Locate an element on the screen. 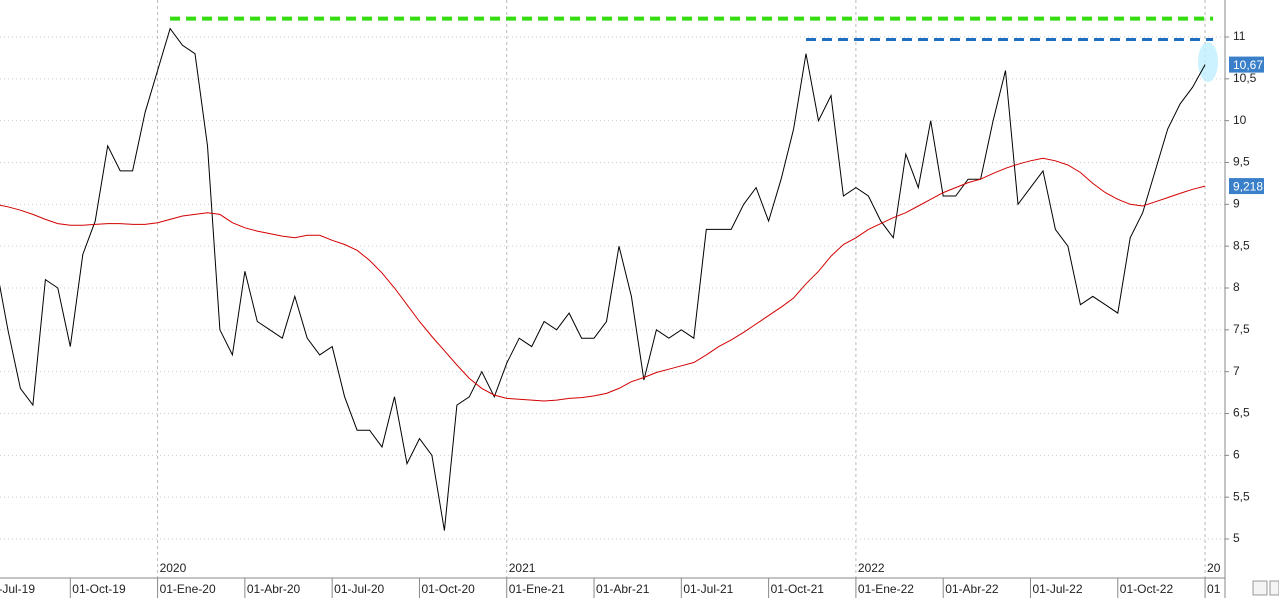 This screenshot has height=598, width=1279. year-label: 2022 is located at coordinates (871, 568).